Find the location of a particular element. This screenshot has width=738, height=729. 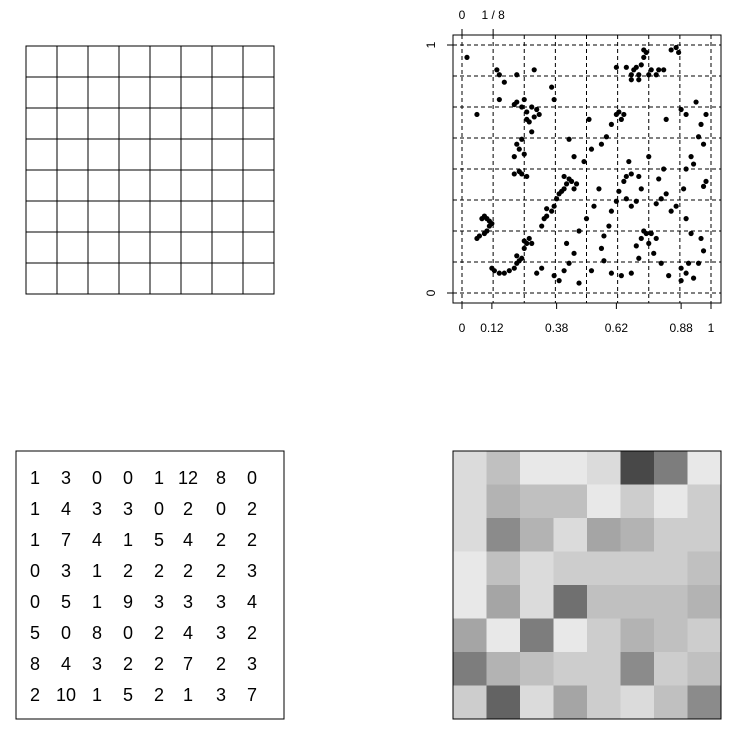

table-frame is located at coordinates (150, 585).